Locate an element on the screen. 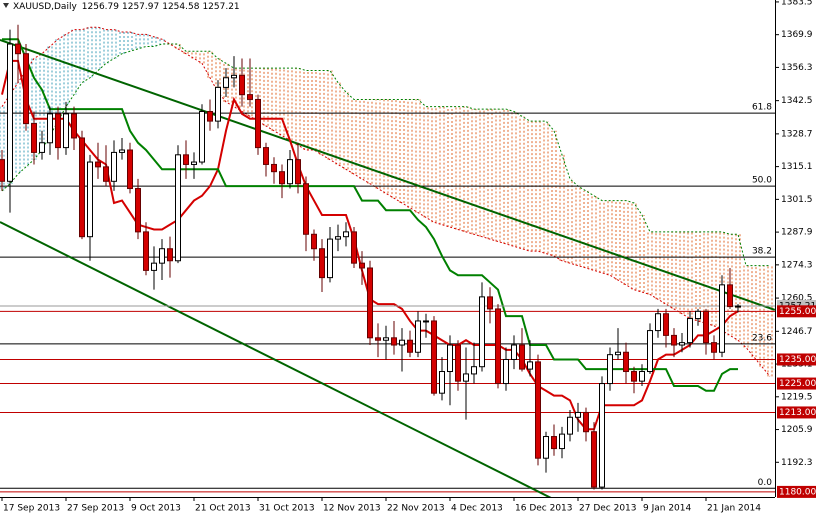  fib-label: 61.8 is located at coordinates (762, 108).